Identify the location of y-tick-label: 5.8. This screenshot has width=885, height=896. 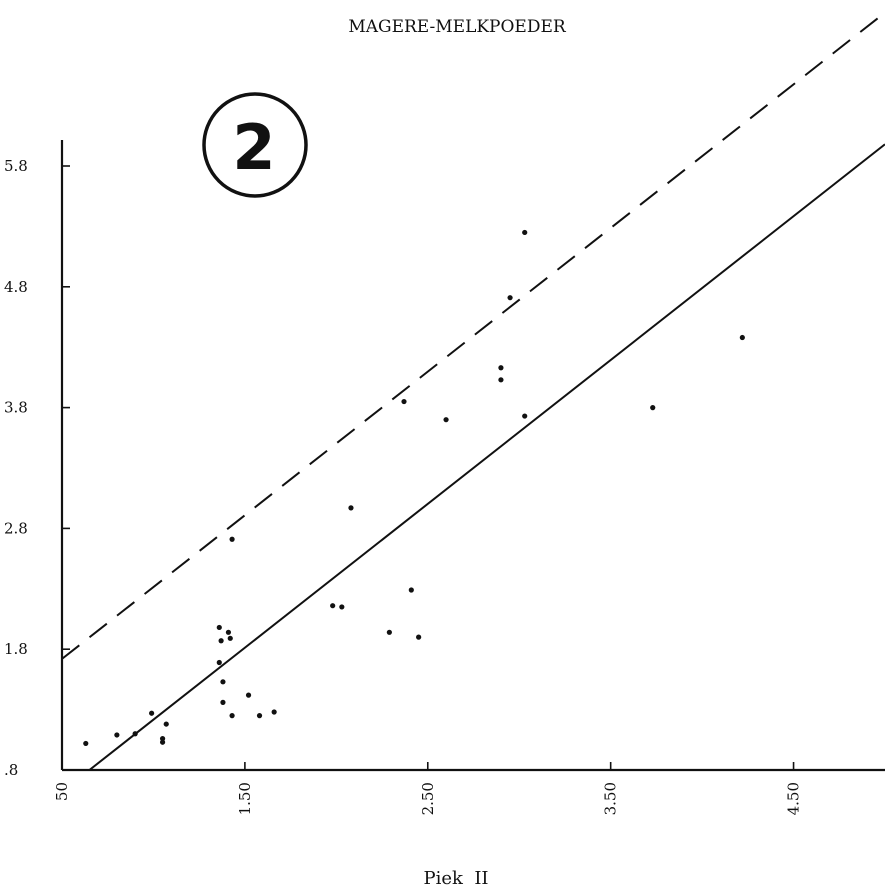
(16, 166).